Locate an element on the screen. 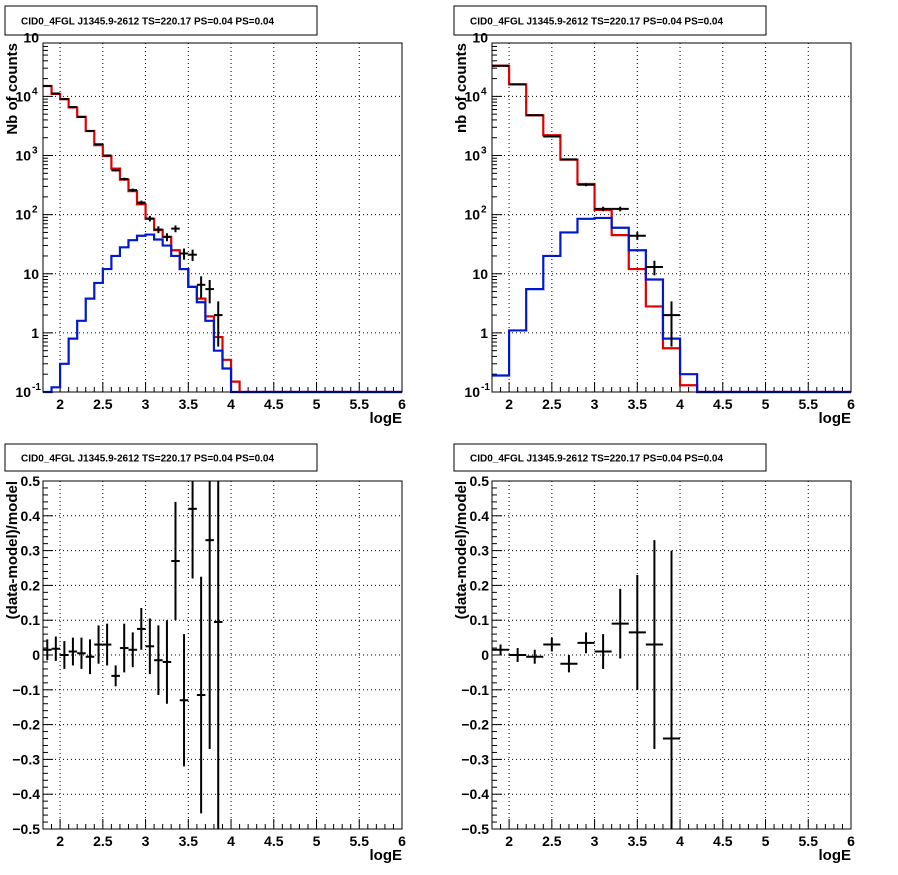  y-tick-label: −0.3 is located at coordinates (26, 759).